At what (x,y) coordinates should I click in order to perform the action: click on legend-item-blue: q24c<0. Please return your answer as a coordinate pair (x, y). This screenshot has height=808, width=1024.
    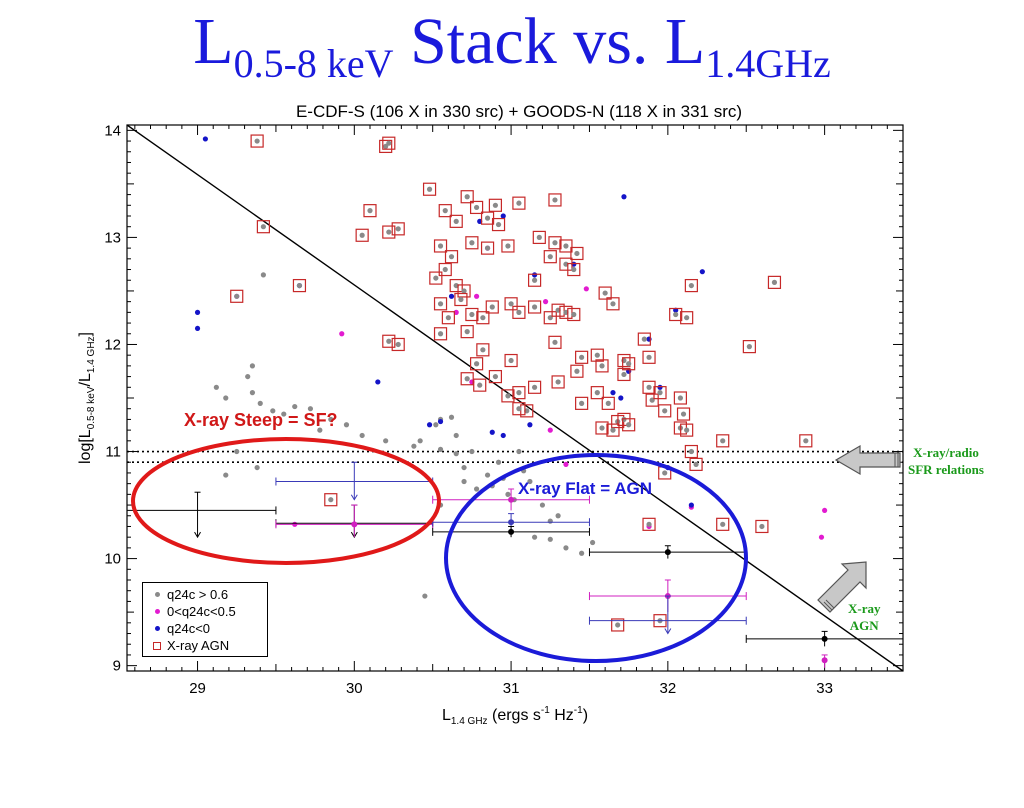
    Looking at the image, I should click on (209, 628).